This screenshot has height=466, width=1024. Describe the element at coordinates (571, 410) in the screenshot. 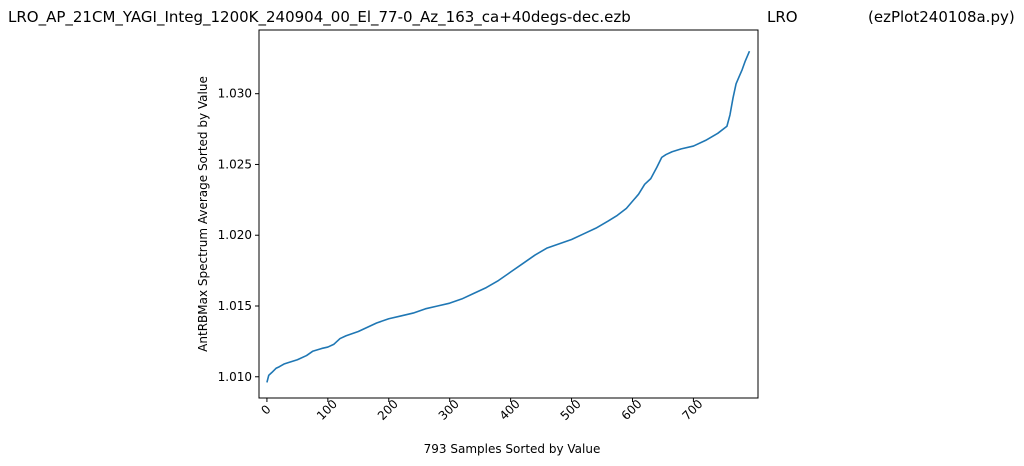

I see `x-tick-label: 500` at that location.